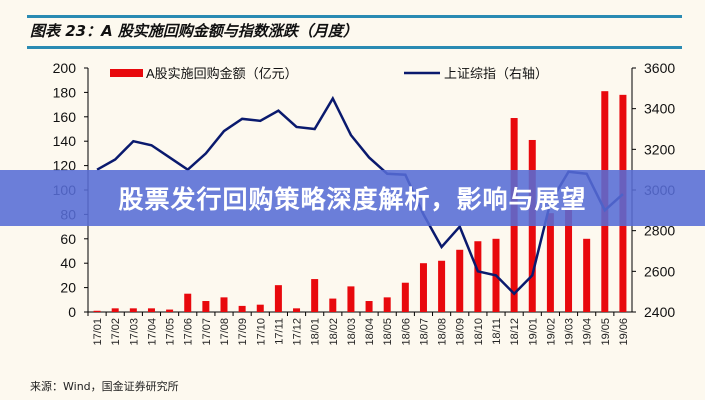 The height and width of the screenshot is (400, 705). What do you see at coordinates (316, 332) in the screenshot?
I see `x-tick-label: 18/01` at bounding box center [316, 332].